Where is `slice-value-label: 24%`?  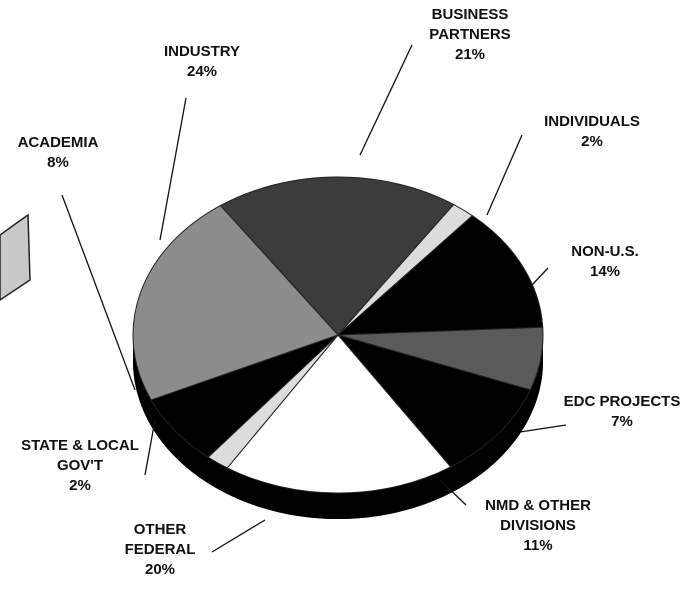
slice-value-label: 24% is located at coordinates (202, 71).